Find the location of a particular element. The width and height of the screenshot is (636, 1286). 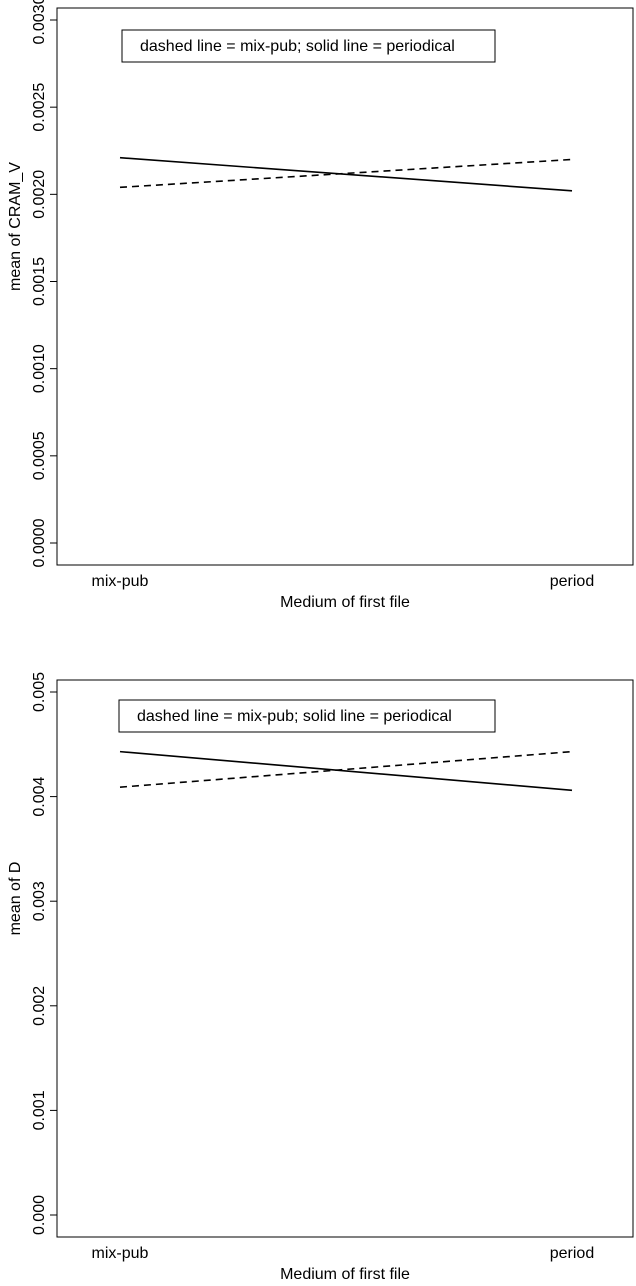

y-axis-label: mean of CRAM_V is located at coordinates (15, 226).